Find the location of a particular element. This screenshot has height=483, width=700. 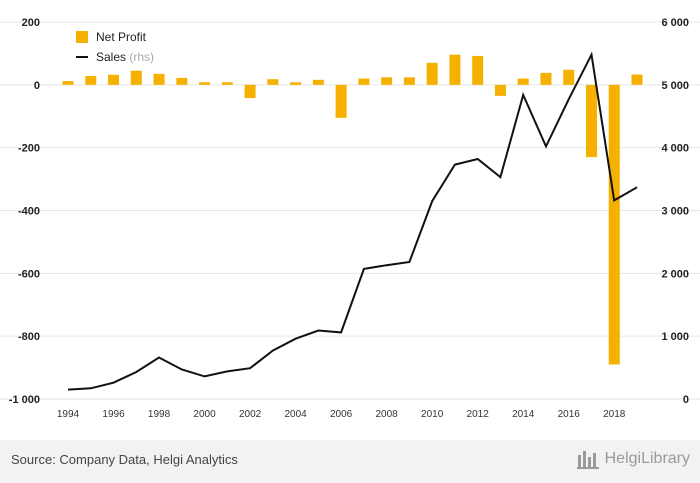

x-tick-label: 2016 is located at coordinates (569, 414).